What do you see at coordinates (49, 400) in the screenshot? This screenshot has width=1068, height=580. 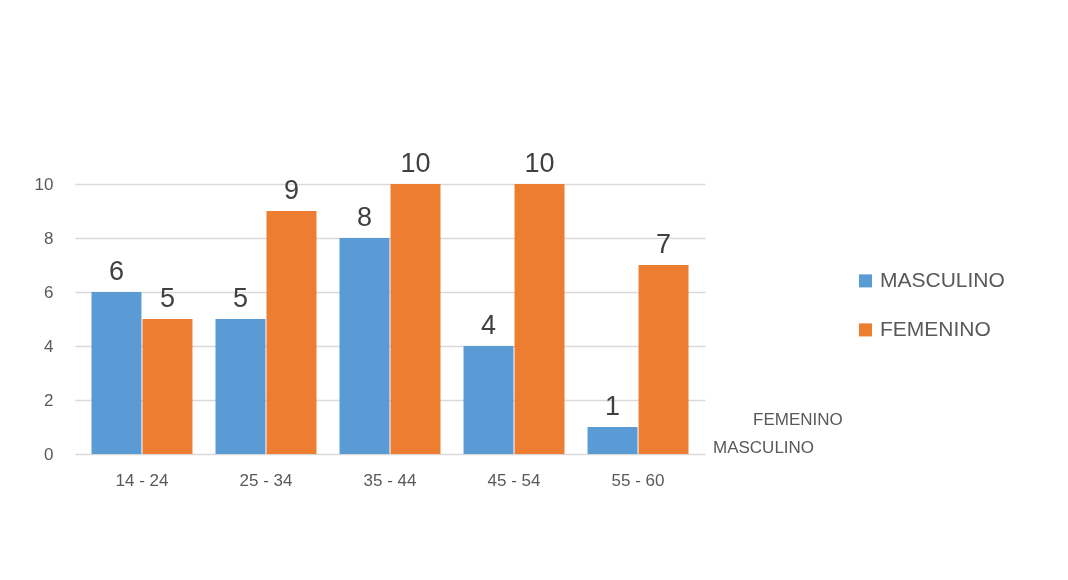 I see `y-tick-label: 2` at bounding box center [49, 400].